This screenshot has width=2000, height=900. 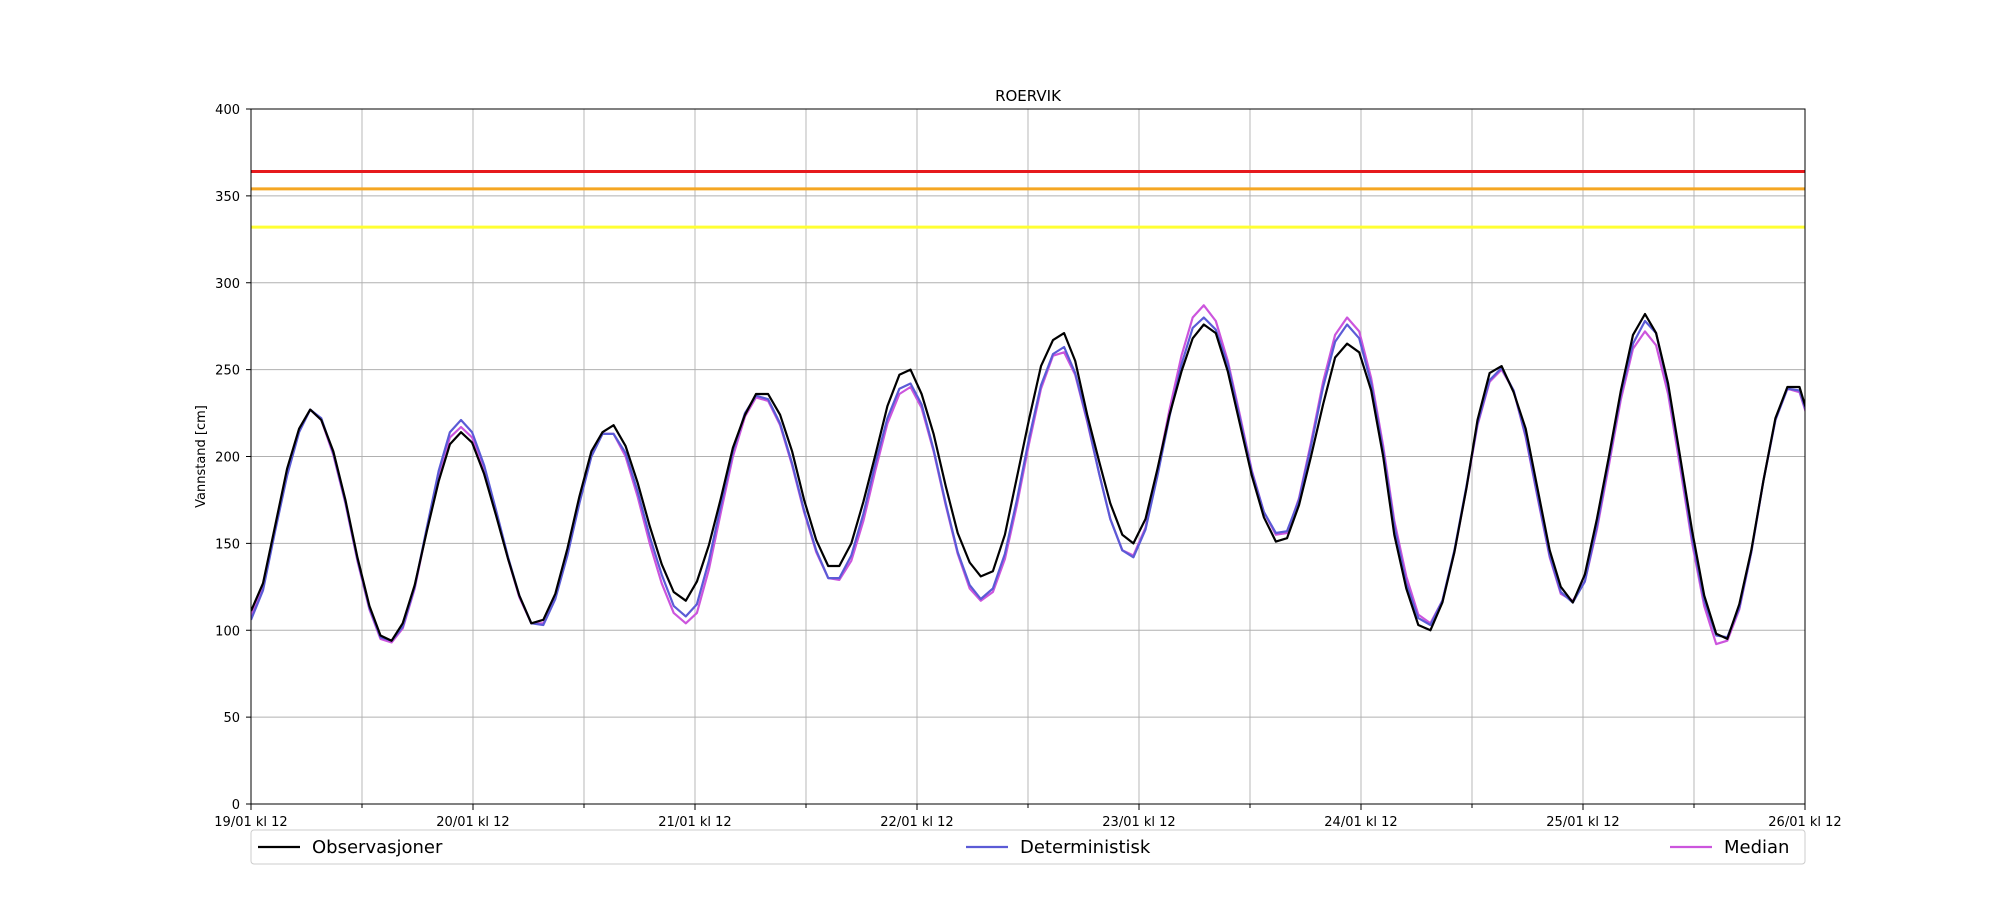 What do you see at coordinates (1085, 847) in the screenshot?
I see `legend-label: Deterministisk` at bounding box center [1085, 847].